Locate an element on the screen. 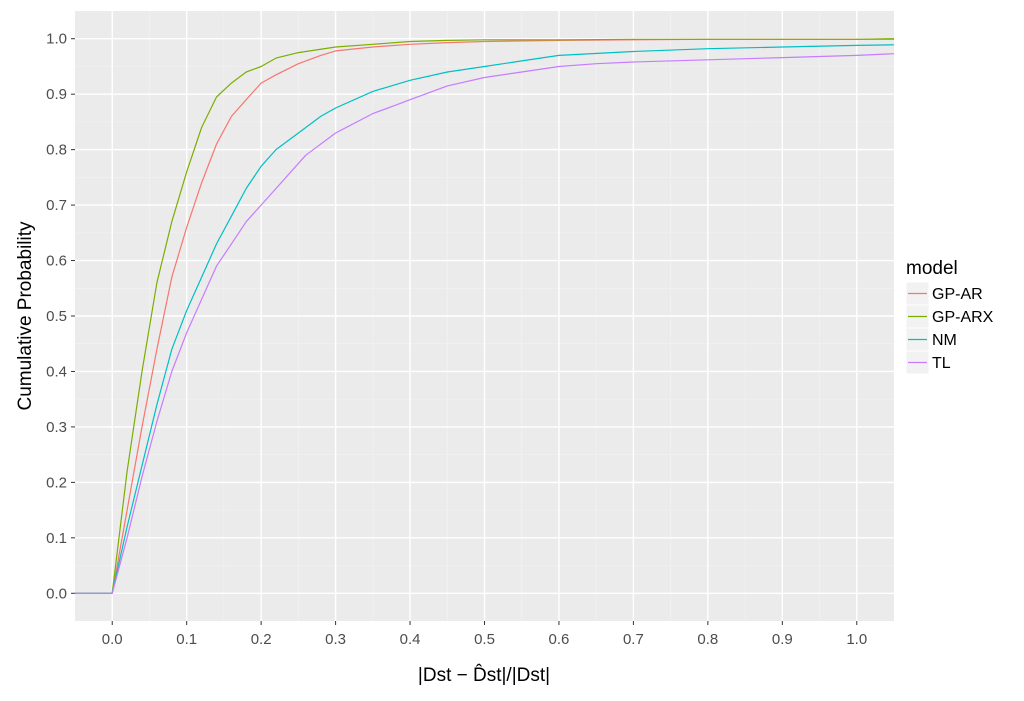 This screenshot has width=1024, height=701. y-tick-label: 0.1 is located at coordinates (56, 538).